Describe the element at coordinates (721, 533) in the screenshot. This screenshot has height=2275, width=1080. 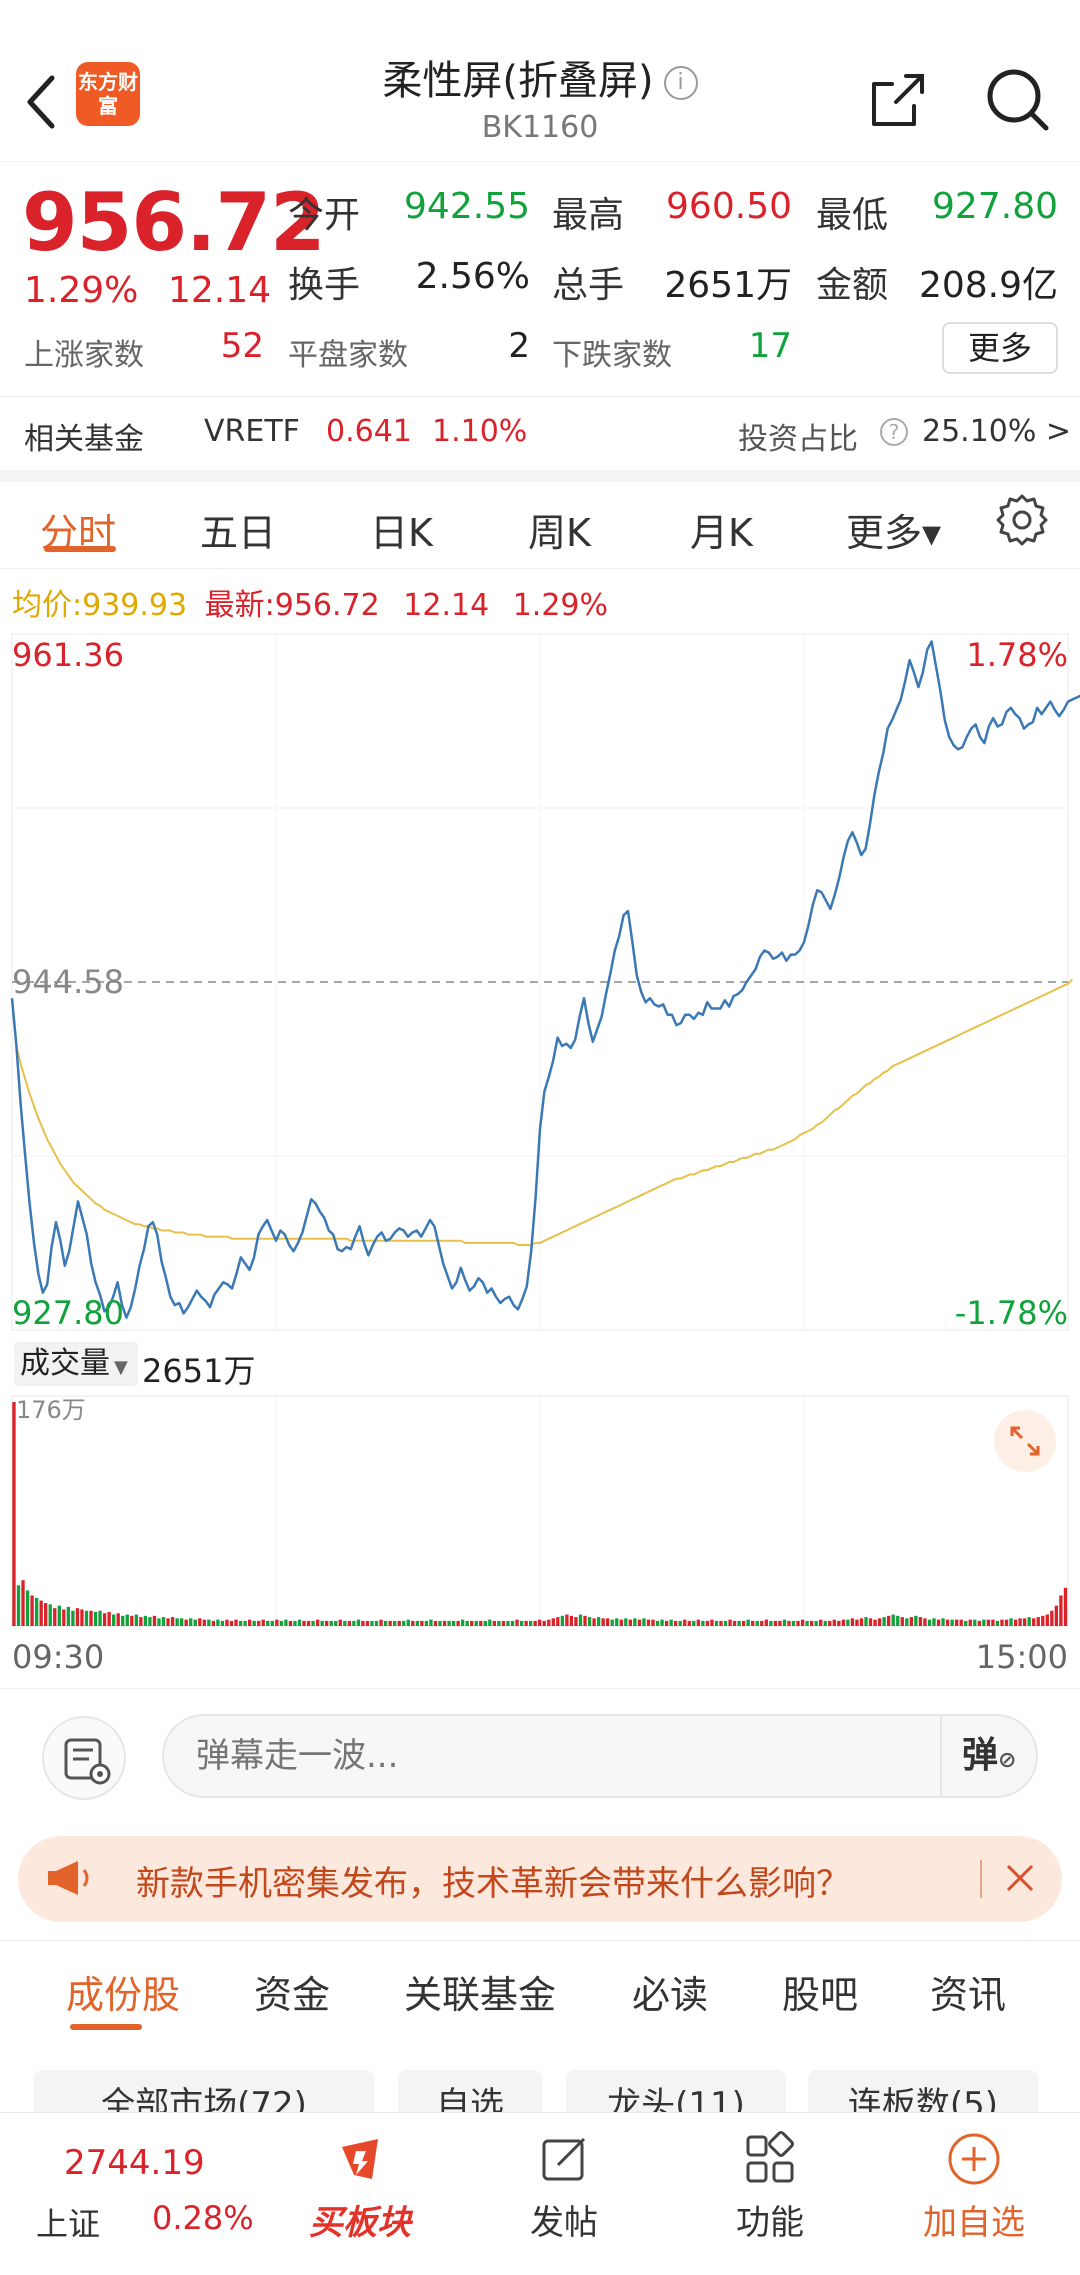
I see `tab-monthly-k: 月K` at that location.